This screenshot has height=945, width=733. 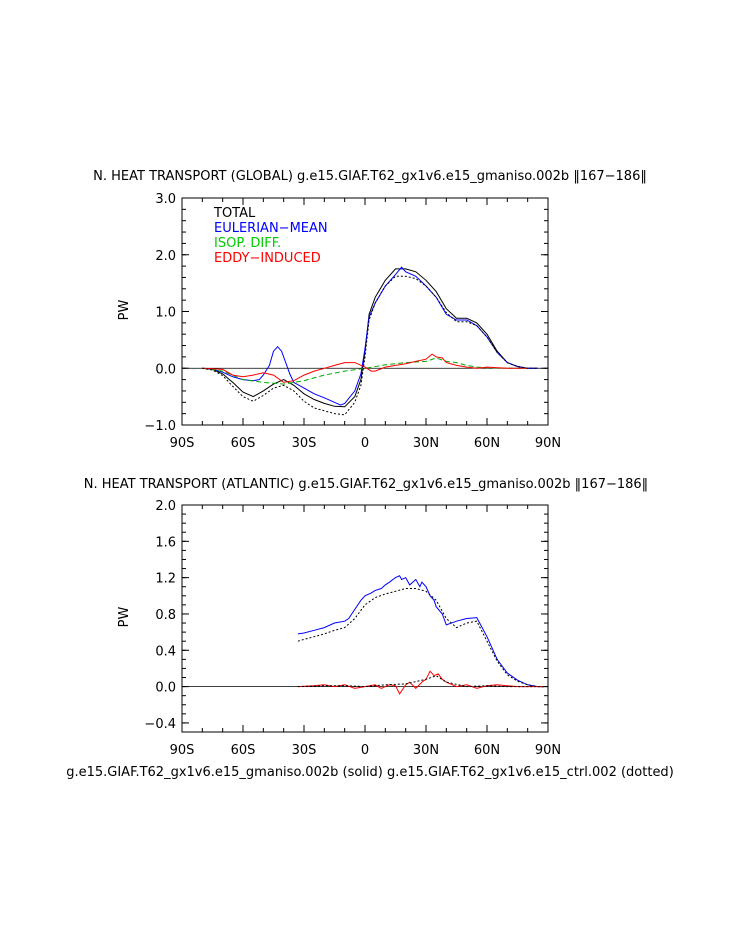 What do you see at coordinates (426, 443) in the screenshot?
I see `global-x-tick-label: 30N` at bounding box center [426, 443].